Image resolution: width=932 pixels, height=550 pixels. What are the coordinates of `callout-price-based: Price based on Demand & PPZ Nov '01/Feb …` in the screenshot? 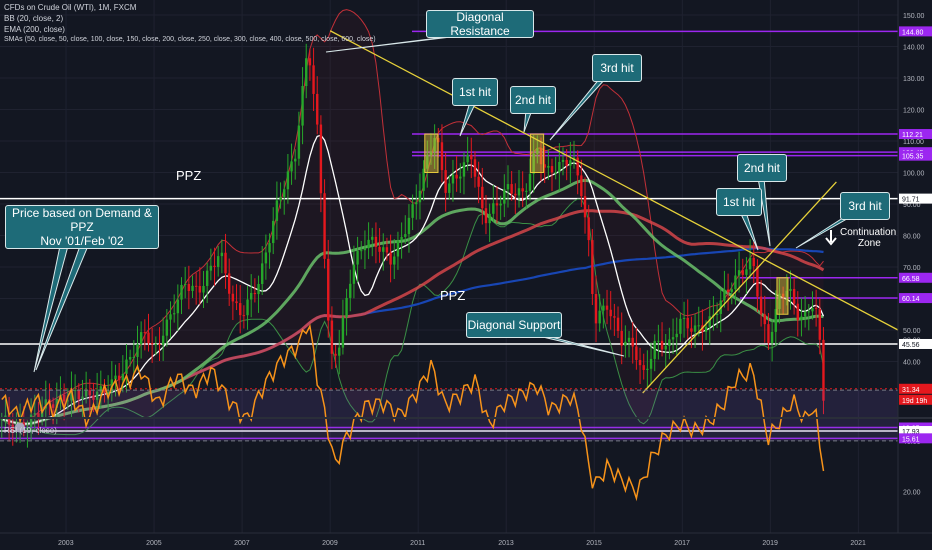 It's located at (82, 227).